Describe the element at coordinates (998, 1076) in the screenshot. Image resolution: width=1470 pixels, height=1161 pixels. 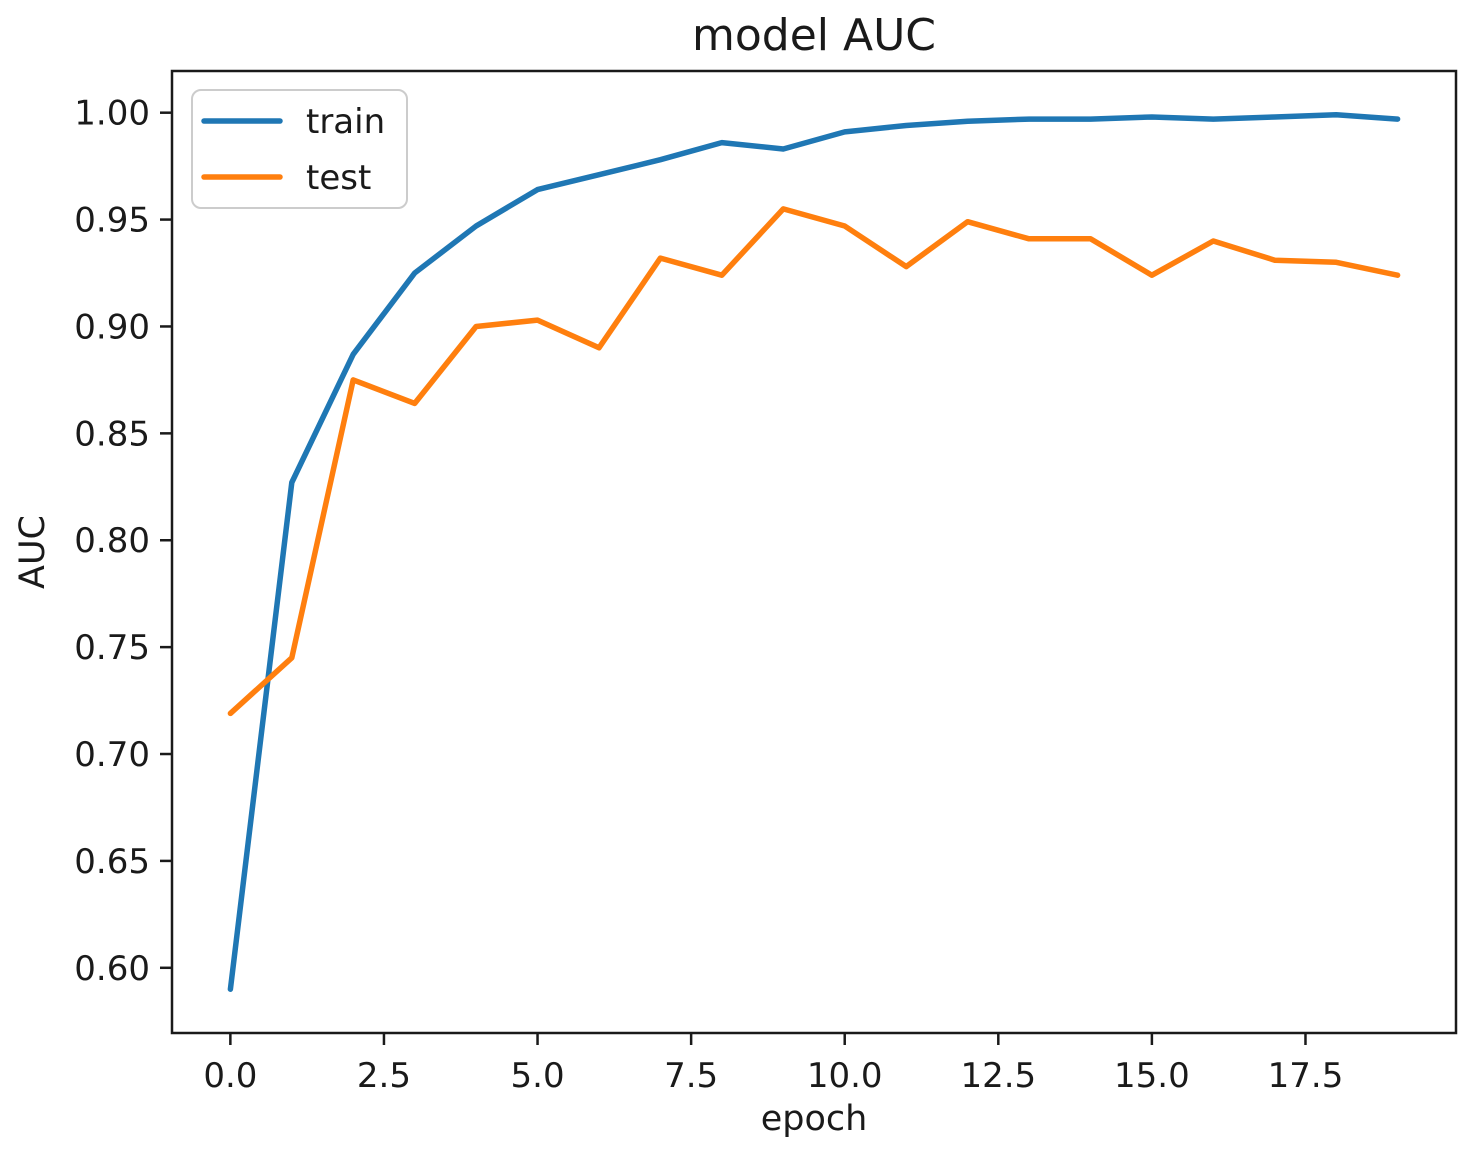
I see `x-tick-label: 12.5` at that location.